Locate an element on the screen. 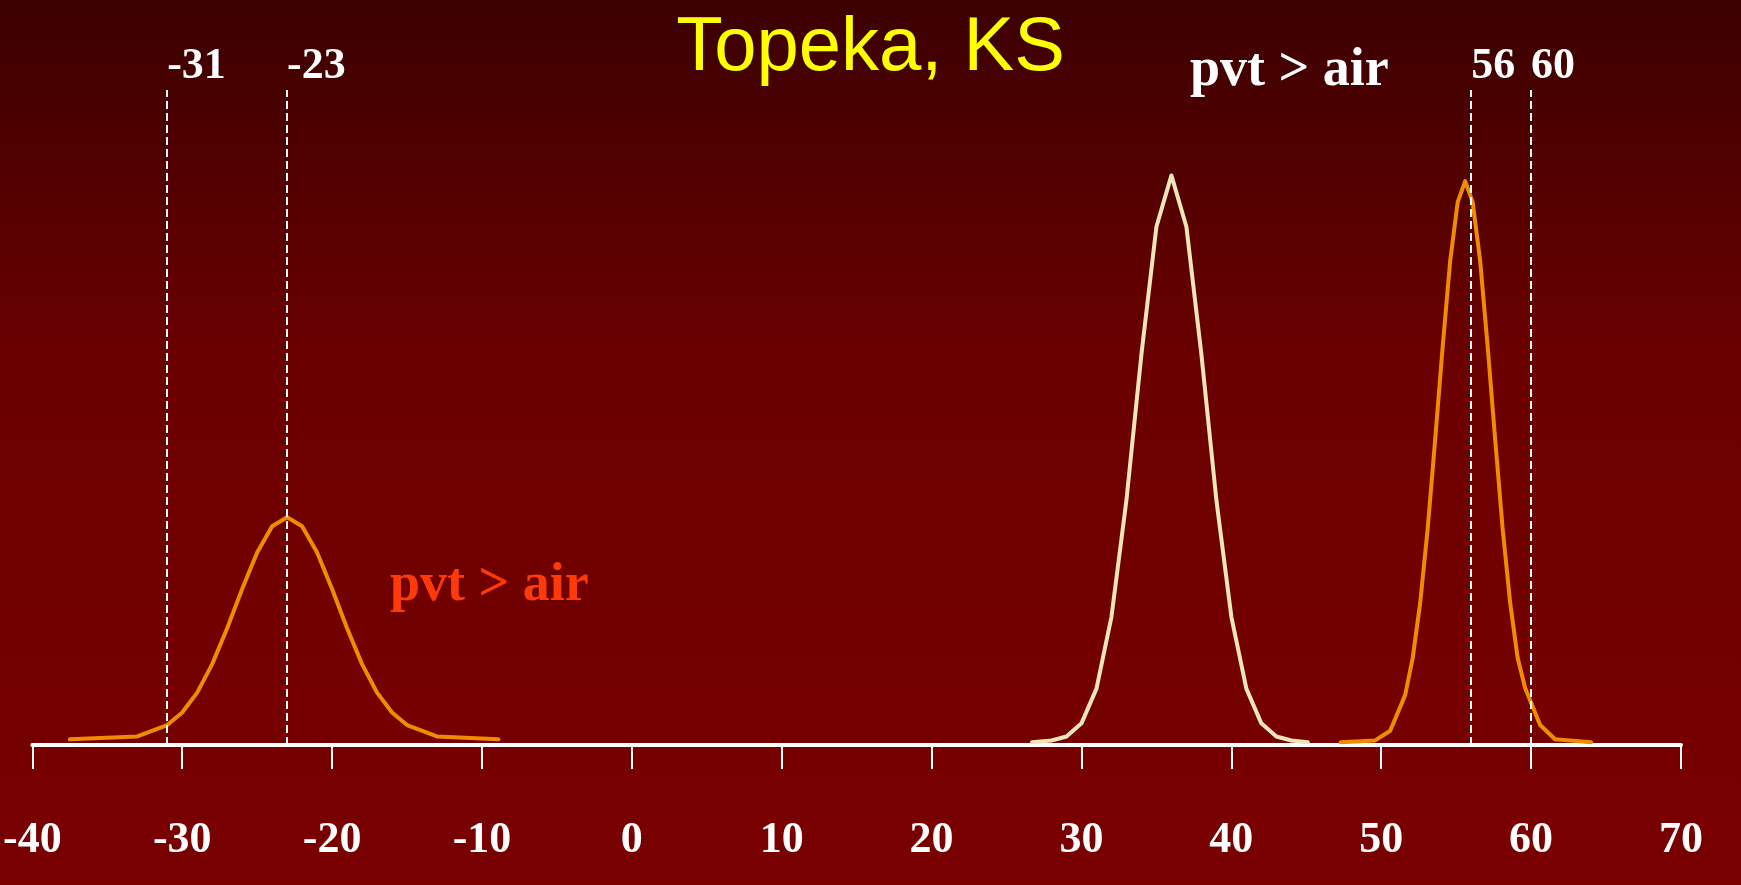  ref-line-label: -23 is located at coordinates (316, 63).